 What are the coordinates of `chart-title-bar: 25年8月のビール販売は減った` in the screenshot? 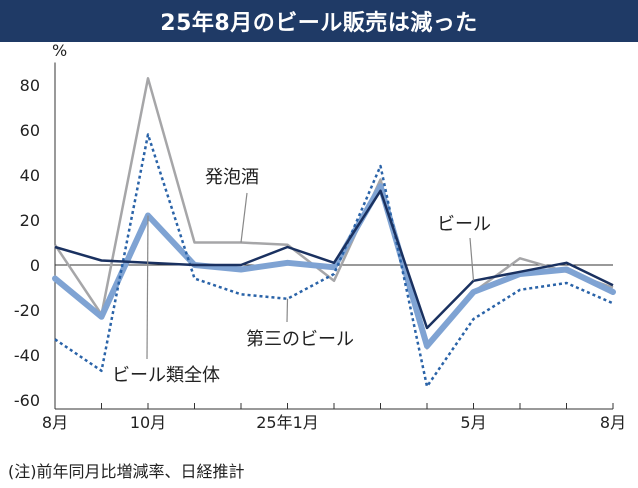 It's located at (319, 21).